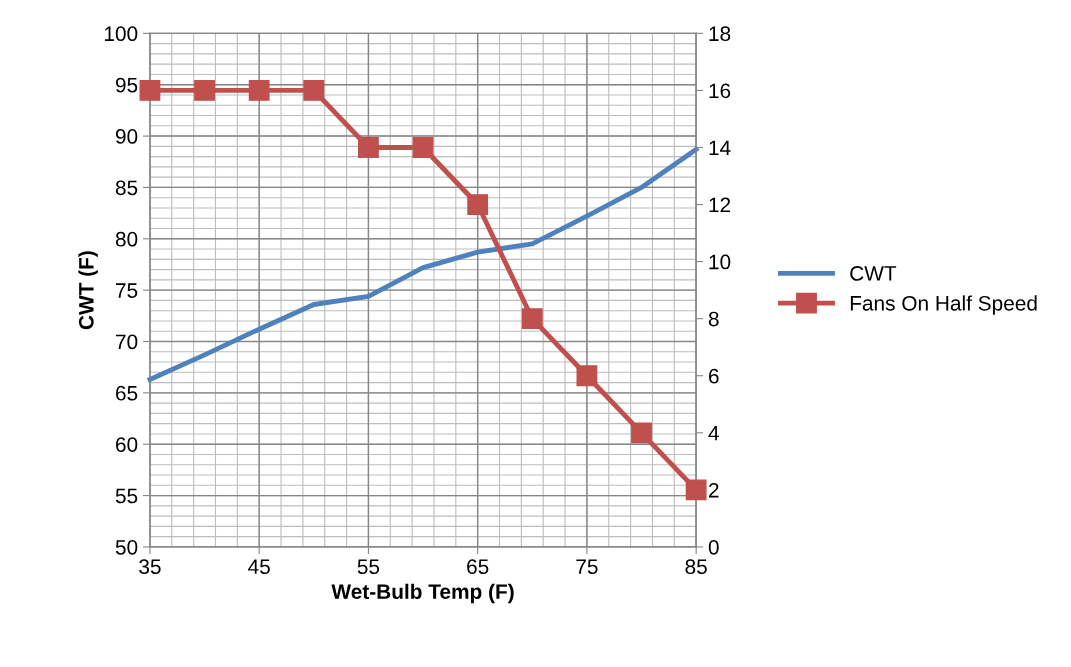 The image size is (1071, 667). Describe the element at coordinates (720, 205) in the screenshot. I see `y2-tick-label: 12` at that location.